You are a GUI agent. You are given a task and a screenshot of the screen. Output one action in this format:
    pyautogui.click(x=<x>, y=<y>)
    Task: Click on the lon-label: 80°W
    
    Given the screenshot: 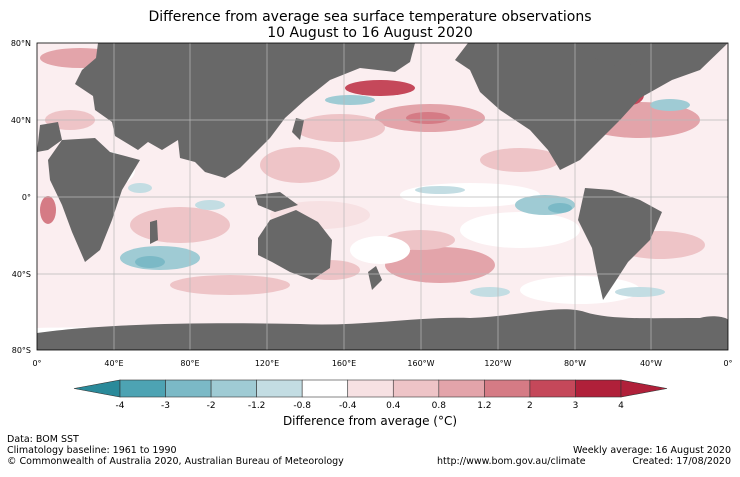 What is the action you would take?
    pyautogui.click(x=575, y=363)
    